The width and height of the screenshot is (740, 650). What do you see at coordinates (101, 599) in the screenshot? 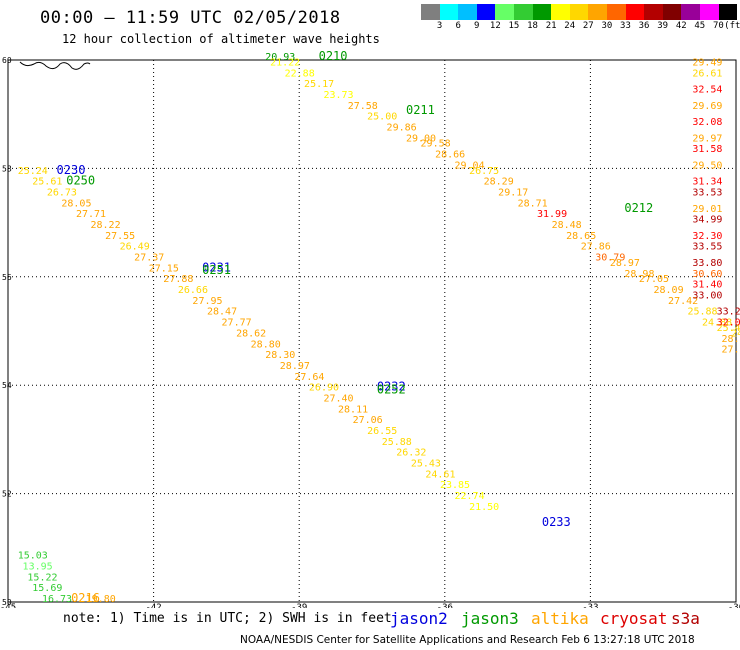
I see `swh-point-altika: 19.80` at bounding box center [101, 599].